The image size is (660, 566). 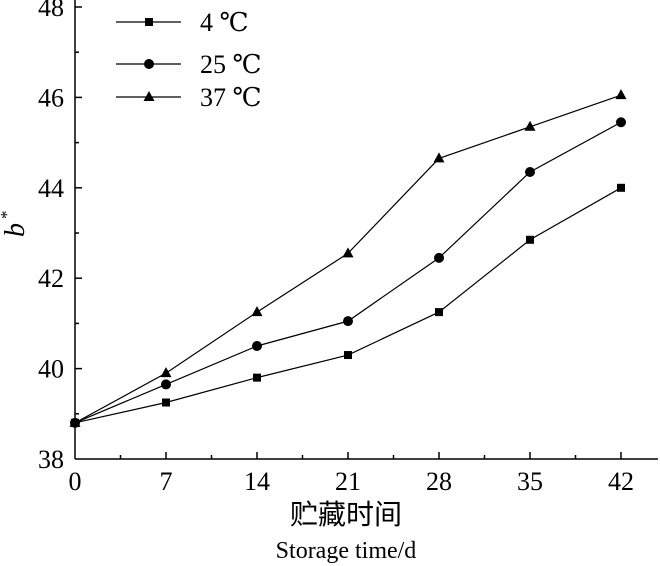 What do you see at coordinates (75, 481) in the screenshot?
I see `x-tick-label: 0` at bounding box center [75, 481].